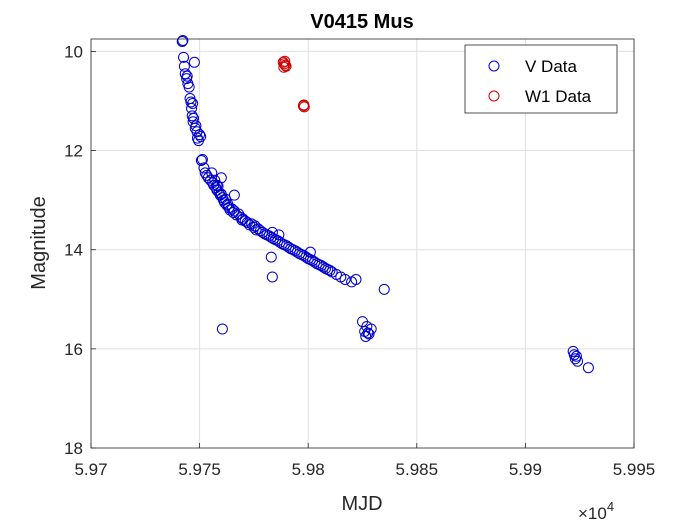  What do you see at coordinates (90, 469) in the screenshot?
I see `x-tick-label: 5.97` at bounding box center [90, 469].